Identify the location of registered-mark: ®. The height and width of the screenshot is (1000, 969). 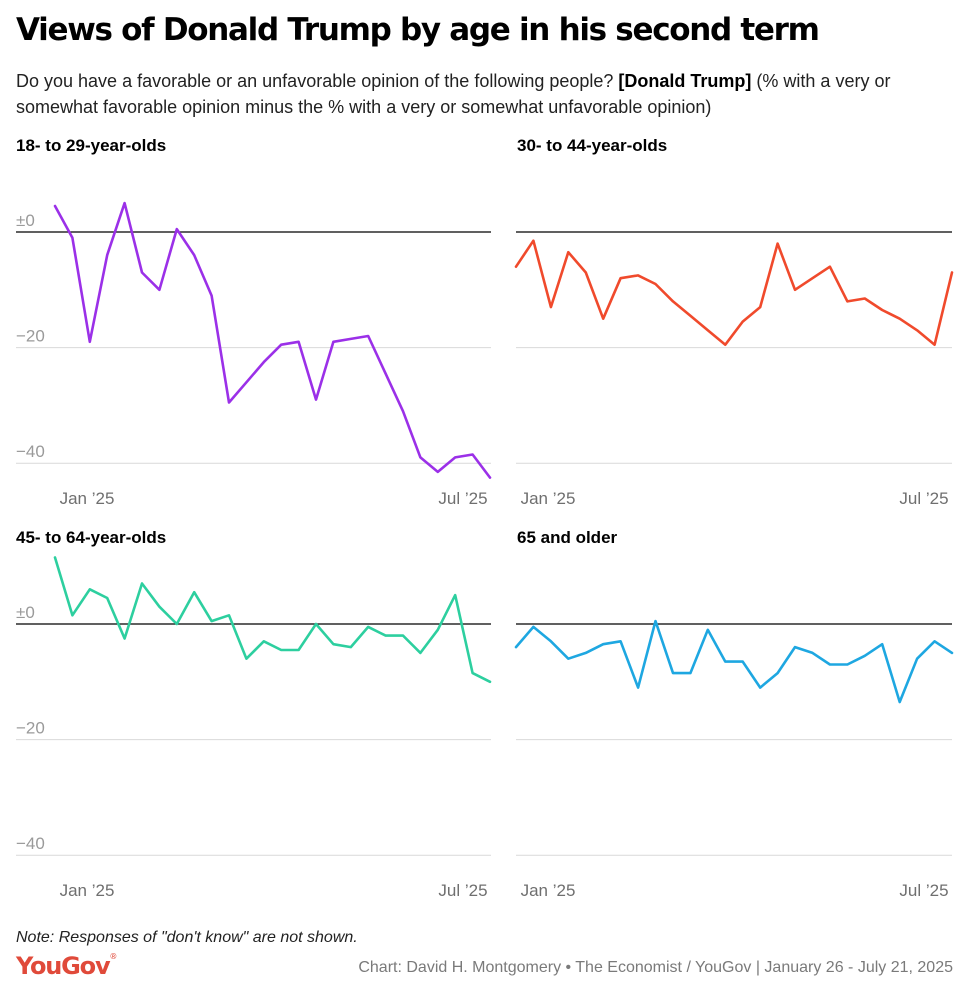
(113, 956).